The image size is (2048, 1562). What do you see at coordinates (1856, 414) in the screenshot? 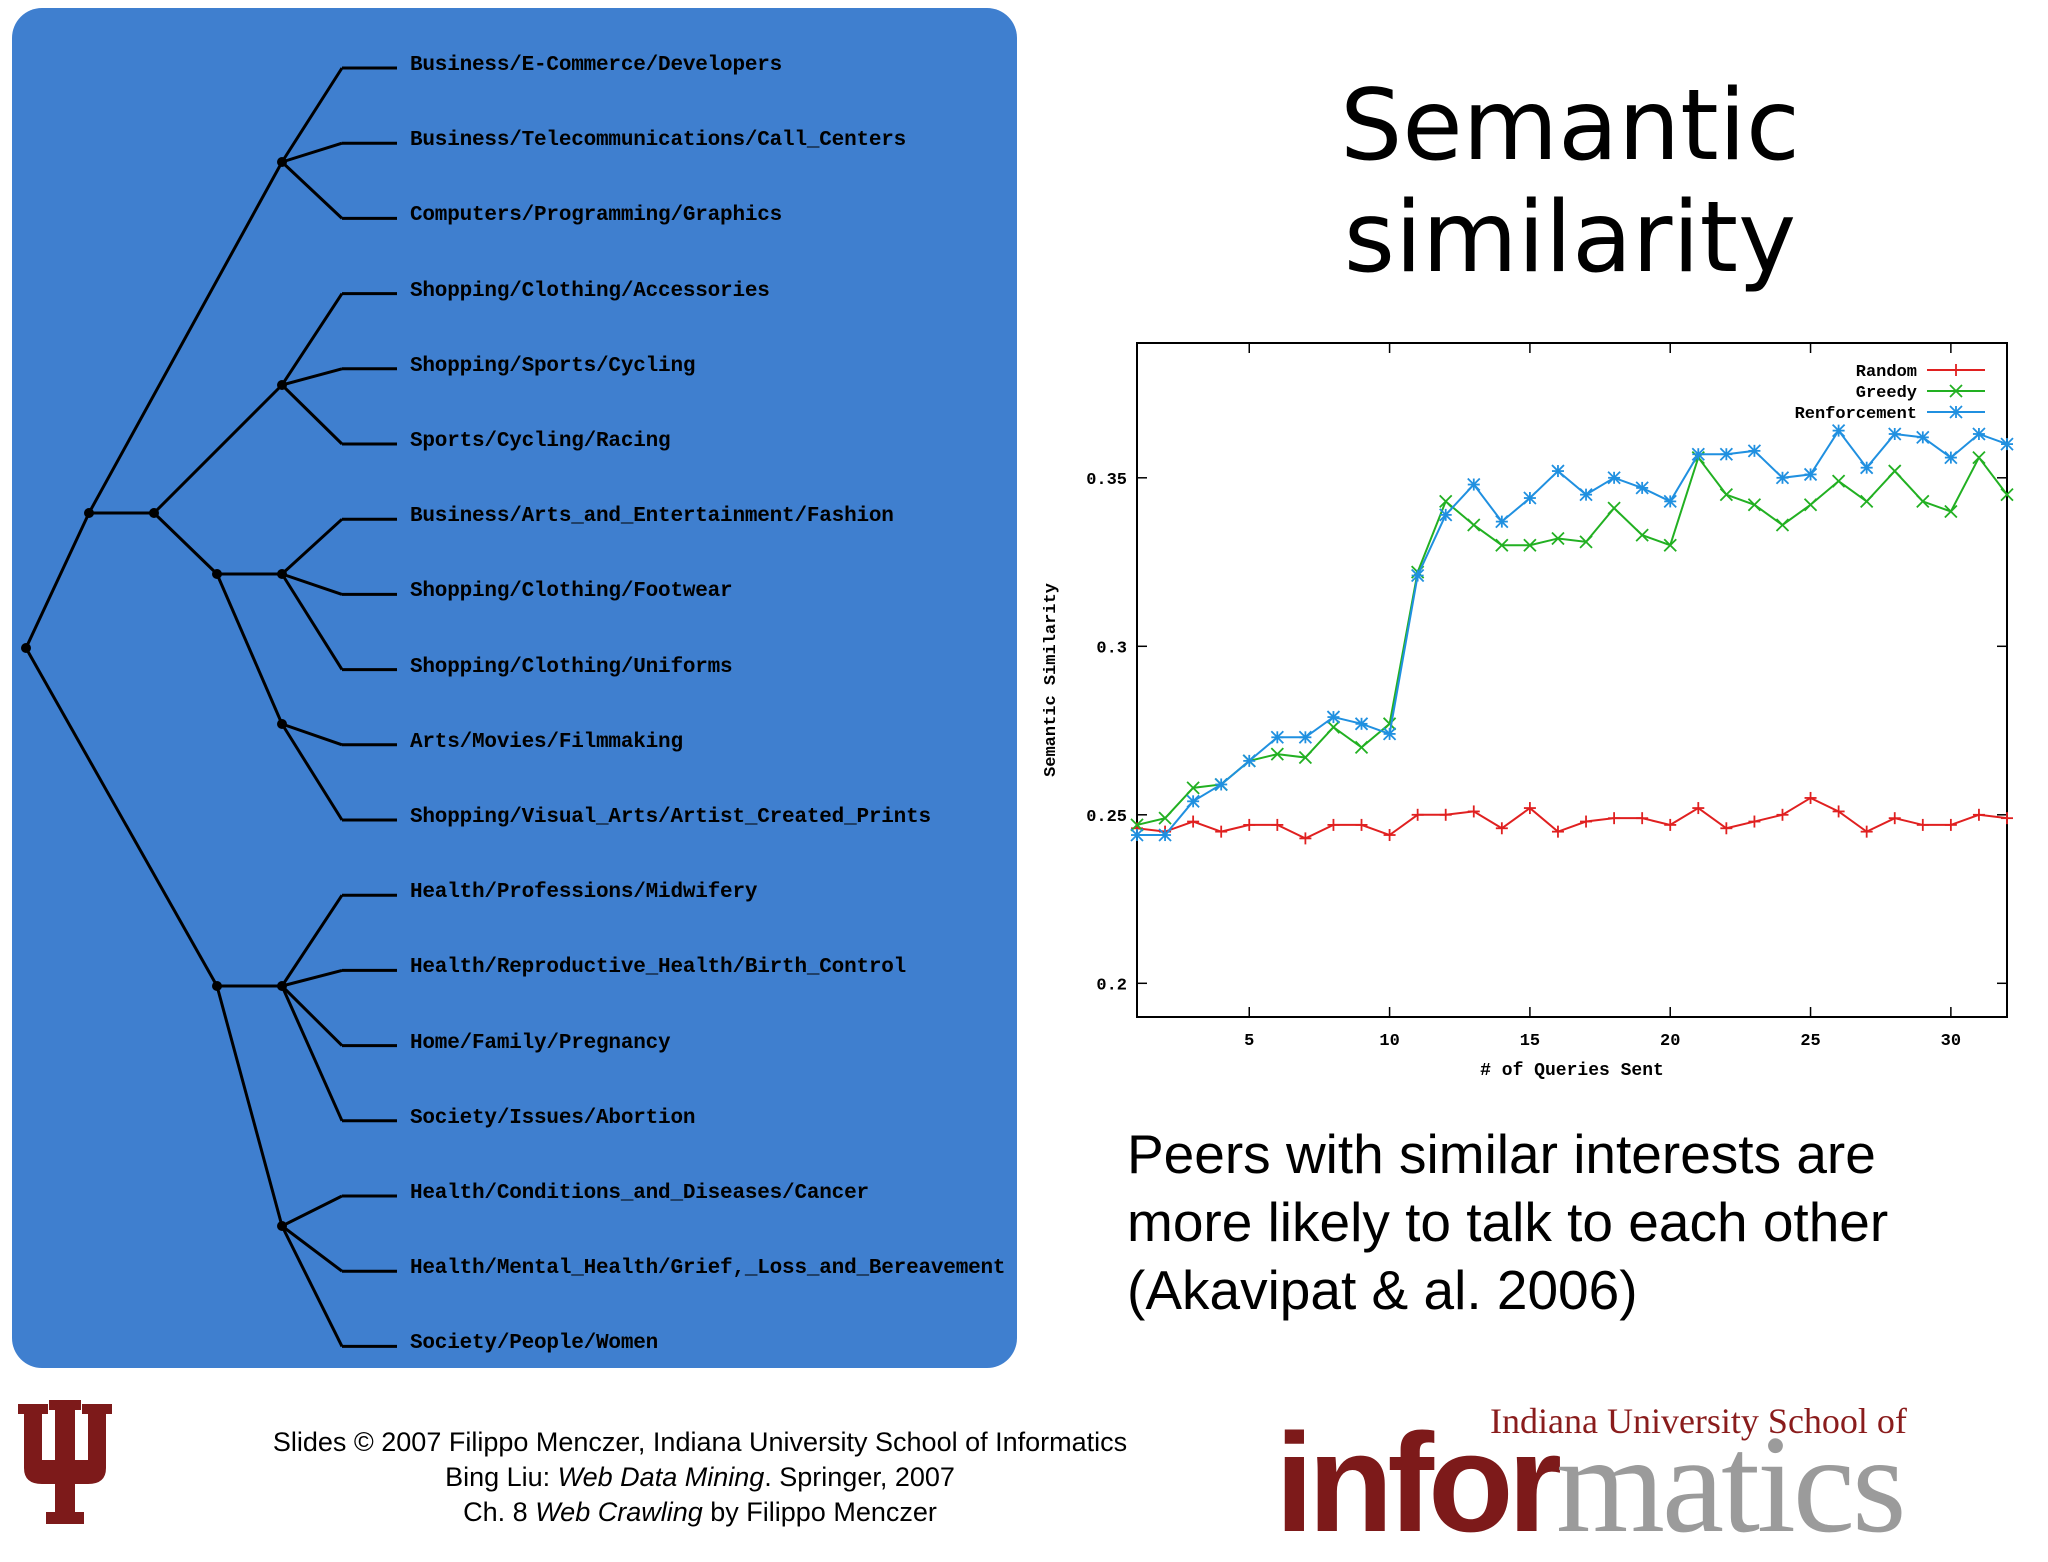
I see `legend-label: Renforcement` at bounding box center [1856, 414].